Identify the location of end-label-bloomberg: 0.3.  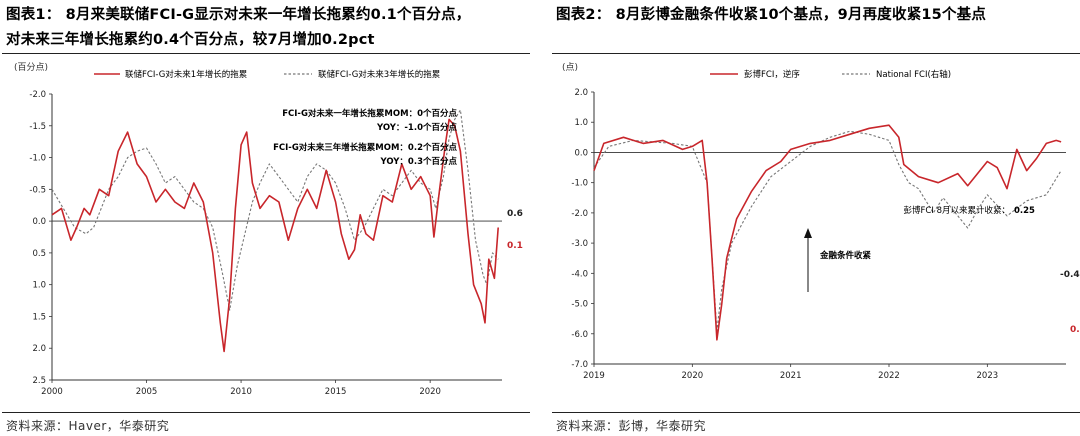
(1075, 330).